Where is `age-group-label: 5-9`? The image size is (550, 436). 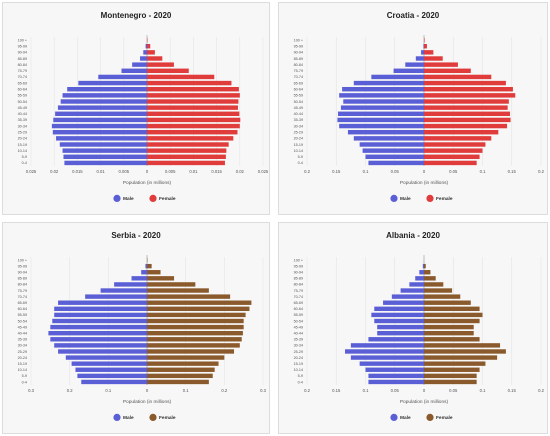 age-group-label: 5-9 is located at coordinates (24, 376).